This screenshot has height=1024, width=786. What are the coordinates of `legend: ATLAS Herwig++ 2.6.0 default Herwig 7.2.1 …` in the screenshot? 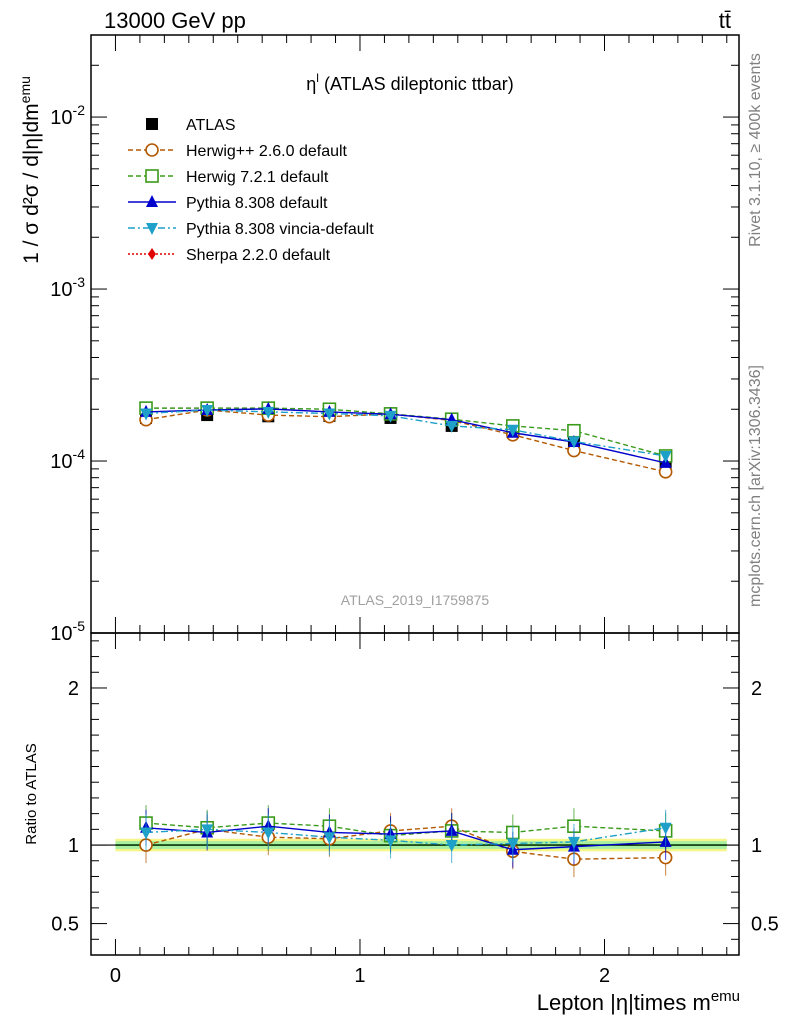 It's located at (251, 190).